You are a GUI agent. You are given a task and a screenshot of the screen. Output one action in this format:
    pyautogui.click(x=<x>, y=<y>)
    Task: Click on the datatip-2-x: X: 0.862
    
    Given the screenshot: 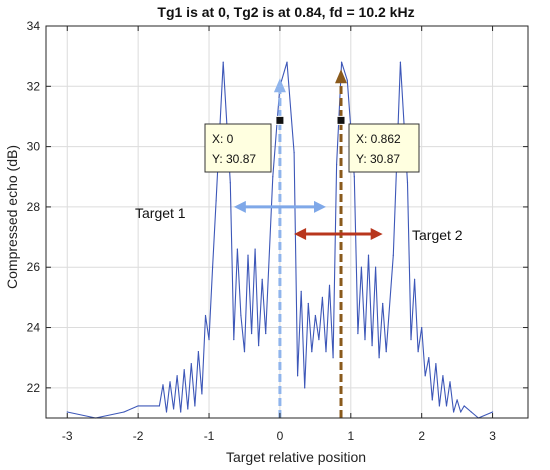 What is the action you would take?
    pyautogui.click(x=378, y=139)
    